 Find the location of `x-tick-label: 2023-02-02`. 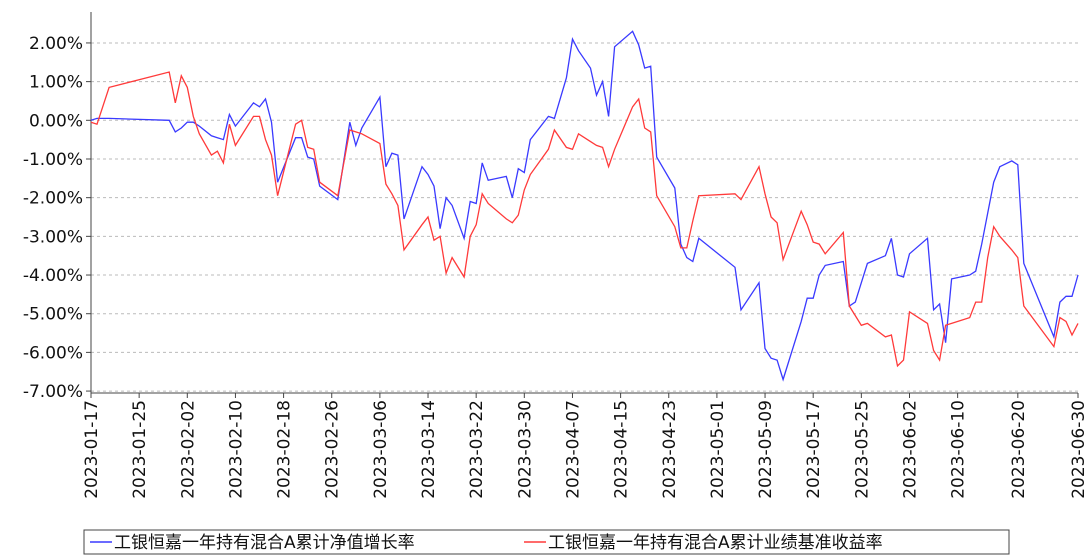

x-tick-label: 2023-02-02 is located at coordinates (188, 449).